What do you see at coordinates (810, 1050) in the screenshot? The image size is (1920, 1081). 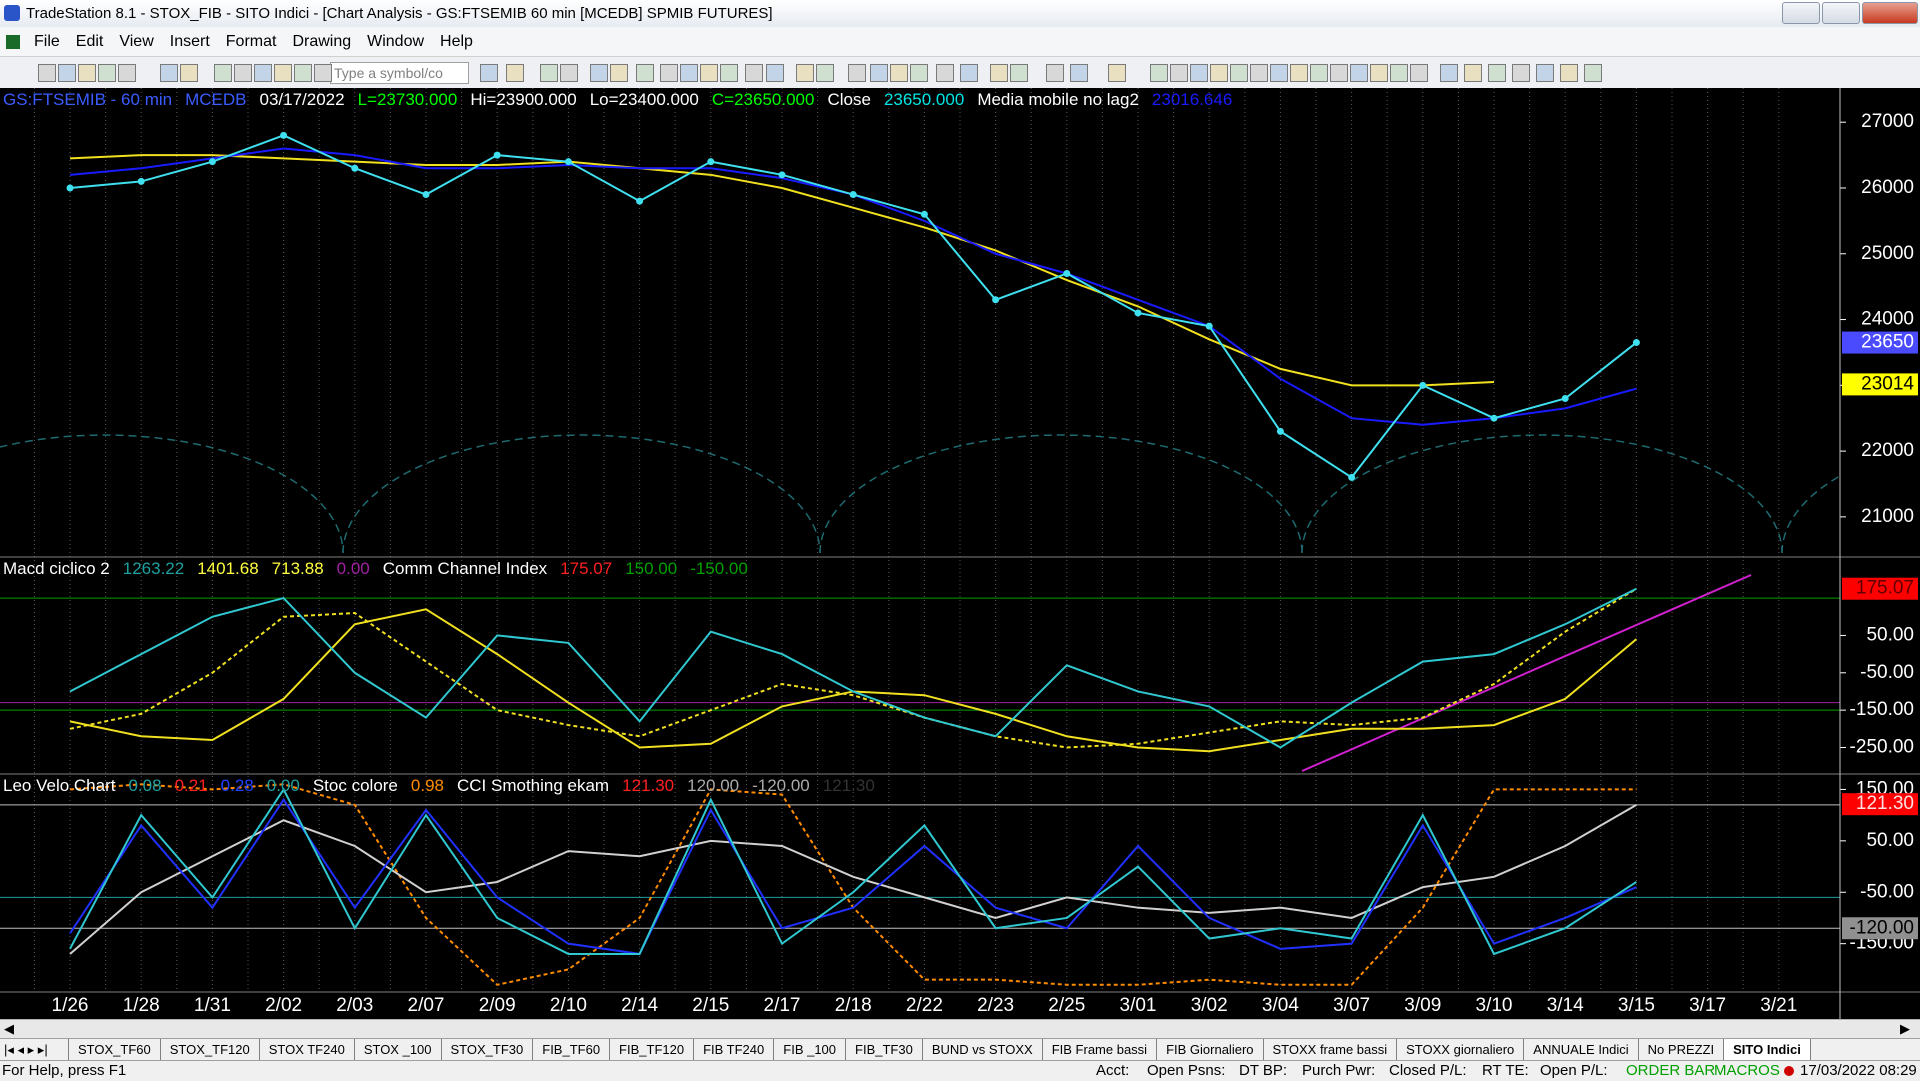 I see `workspace-tab: FIB _100` at bounding box center [810, 1050].